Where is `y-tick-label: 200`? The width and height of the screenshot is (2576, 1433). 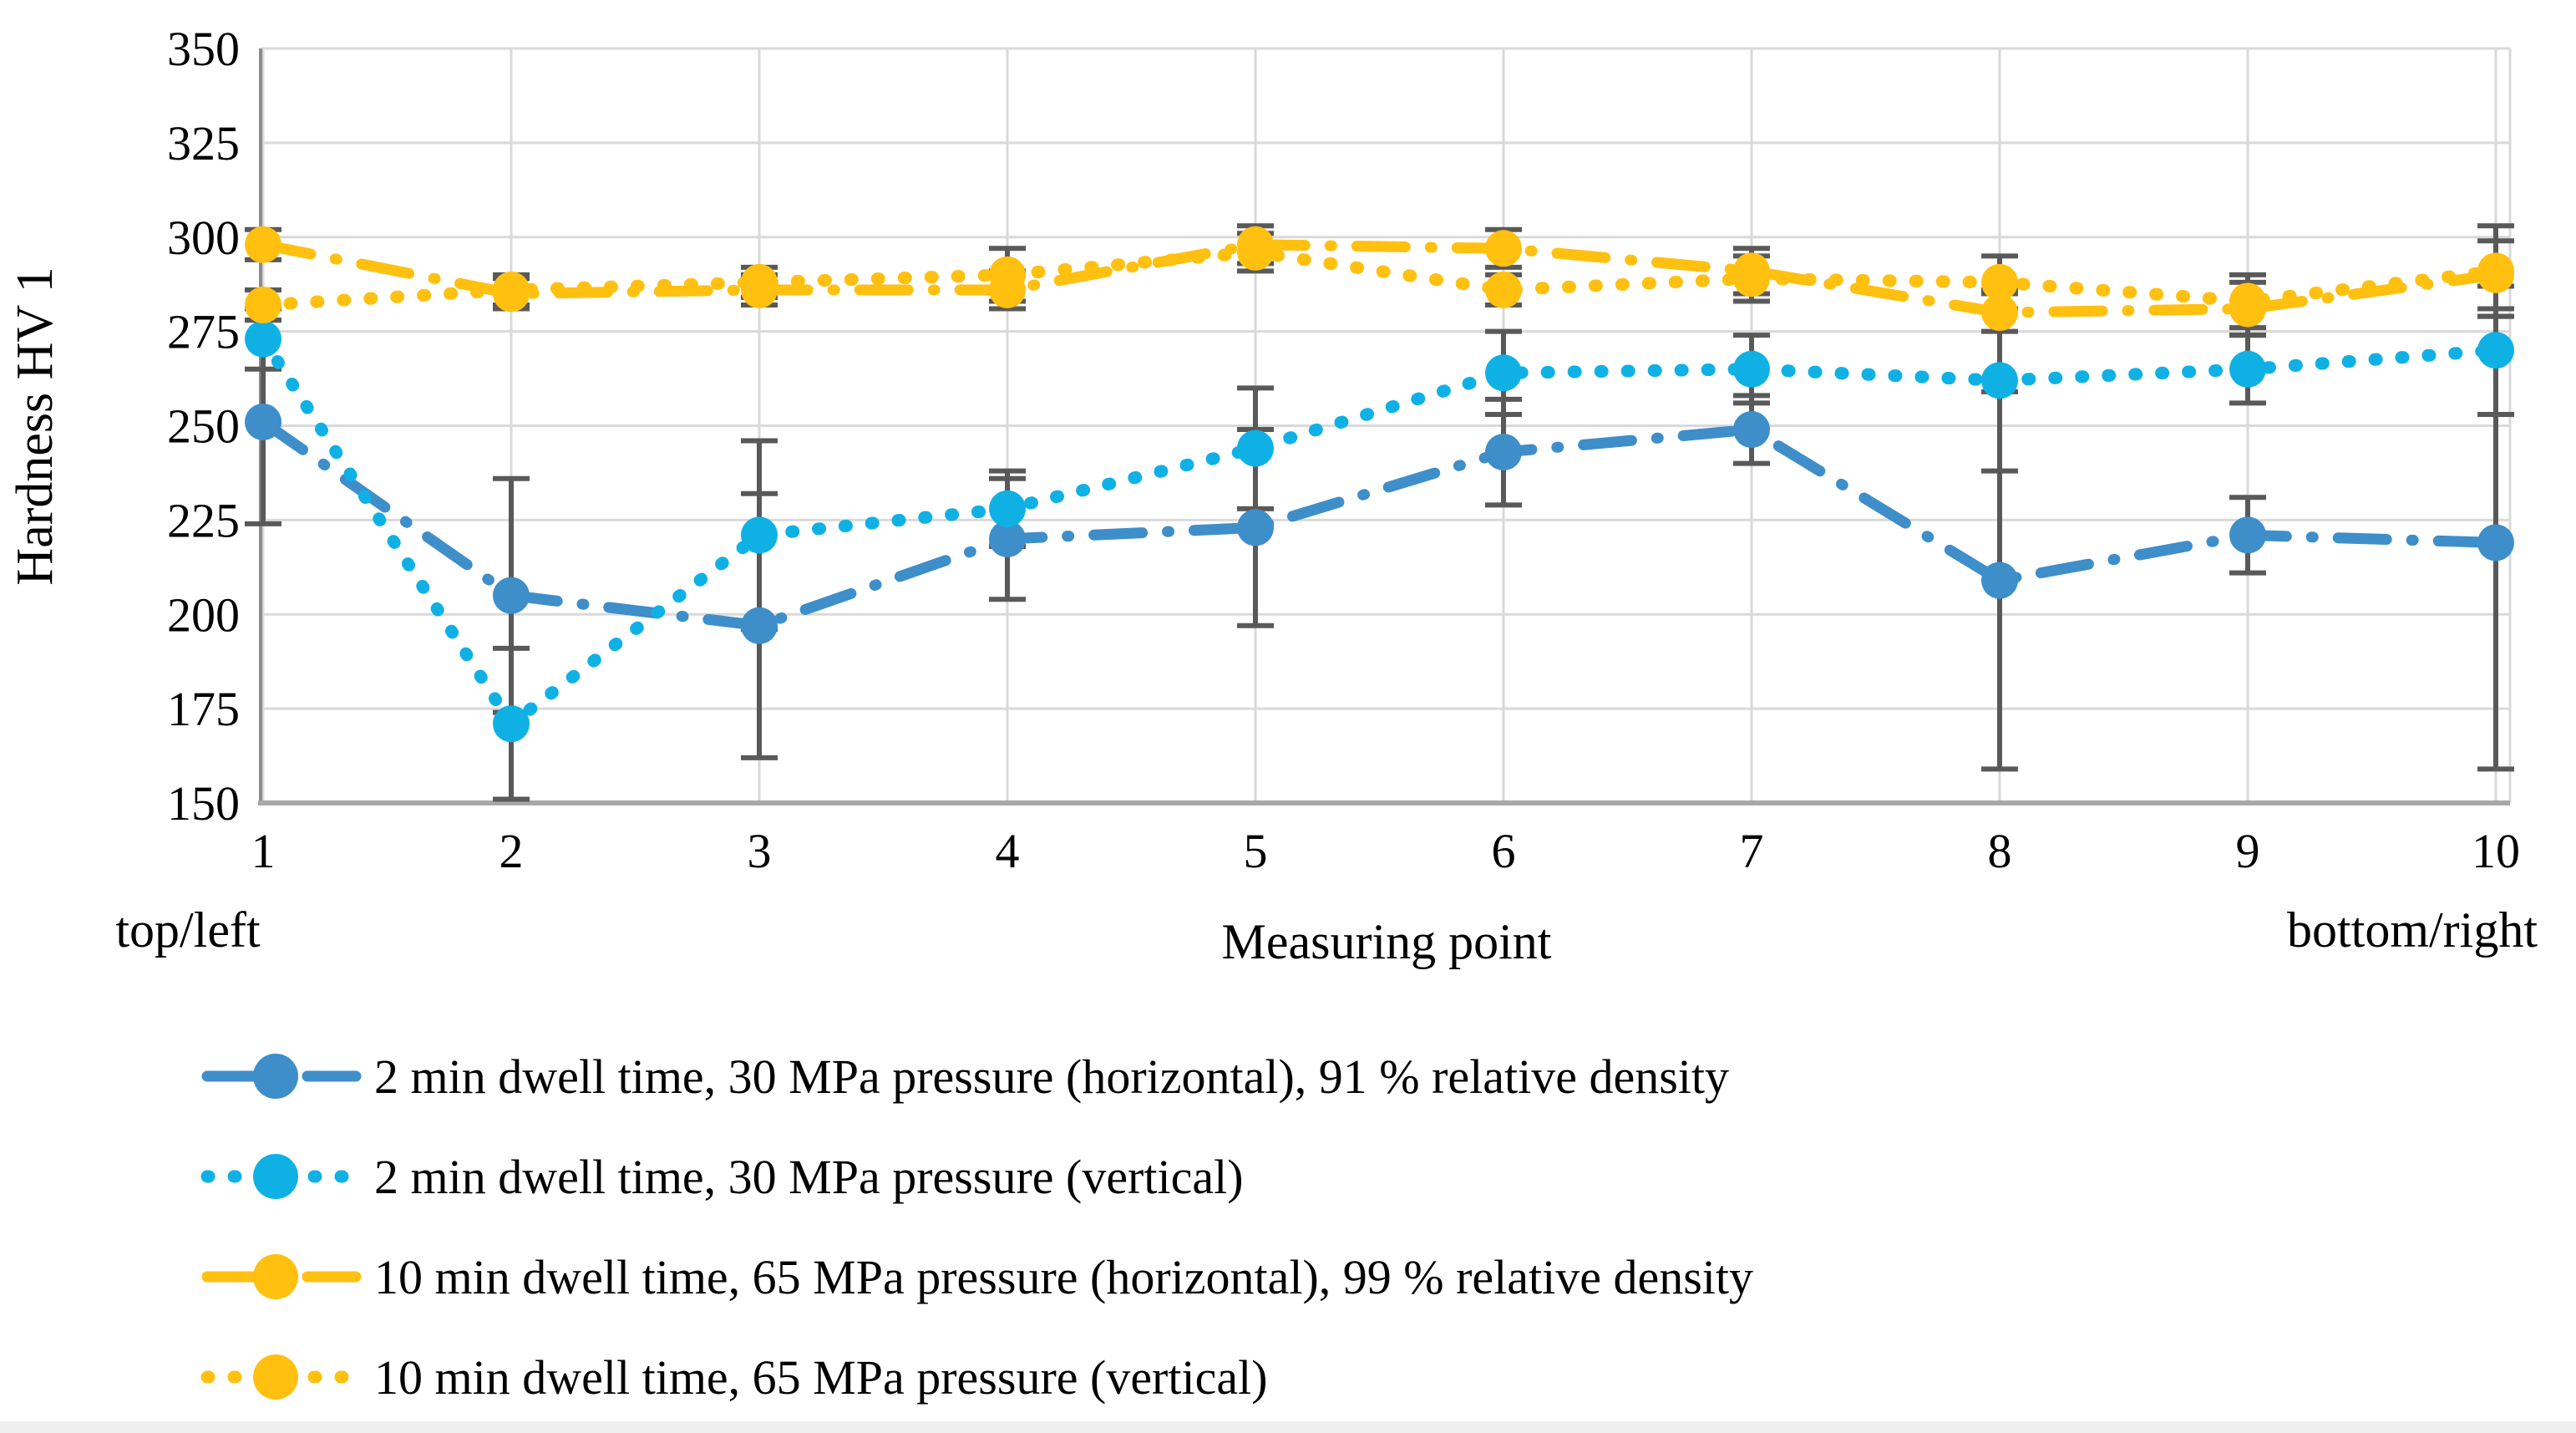 y-tick-label: 200 is located at coordinates (203, 614).